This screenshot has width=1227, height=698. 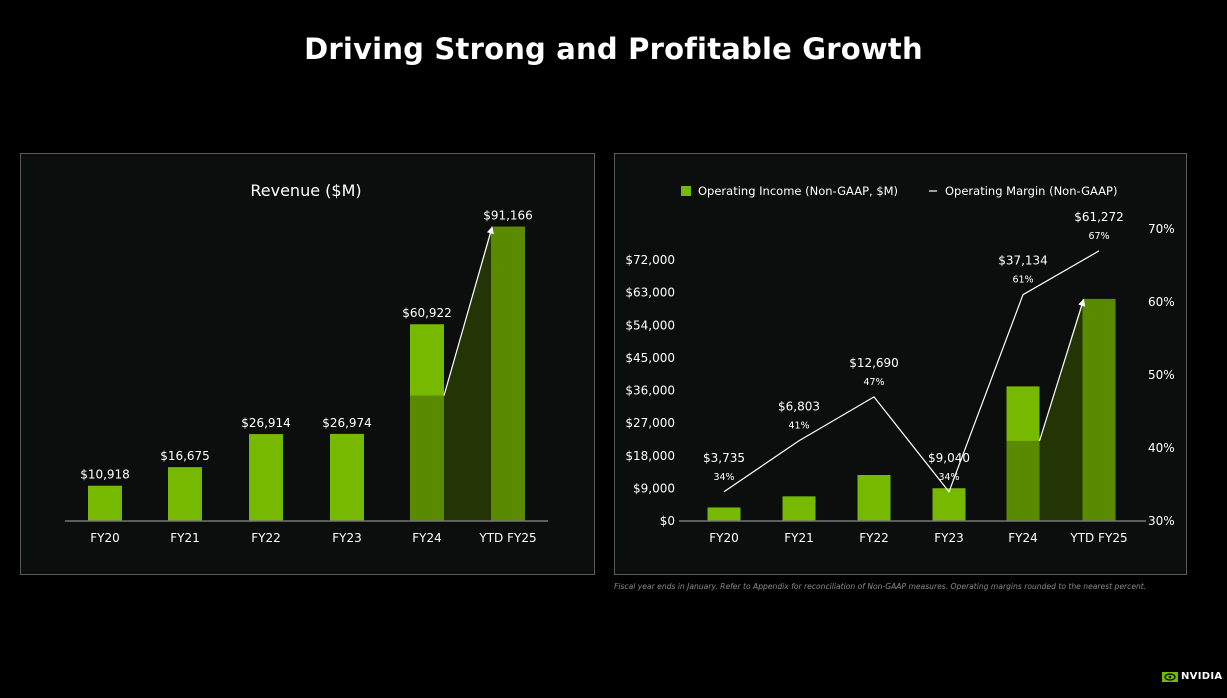 What do you see at coordinates (799, 508) in the screenshot?
I see `operating-income-bar-fy21` at bounding box center [799, 508].